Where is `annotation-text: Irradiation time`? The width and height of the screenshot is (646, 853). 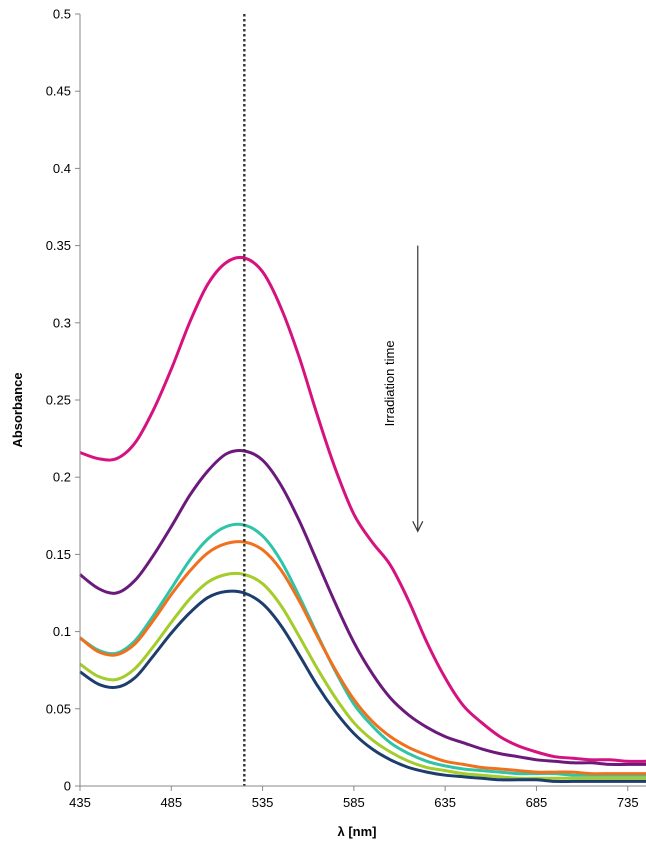
annotation-text: Irradiation time is located at coordinates (389, 383).